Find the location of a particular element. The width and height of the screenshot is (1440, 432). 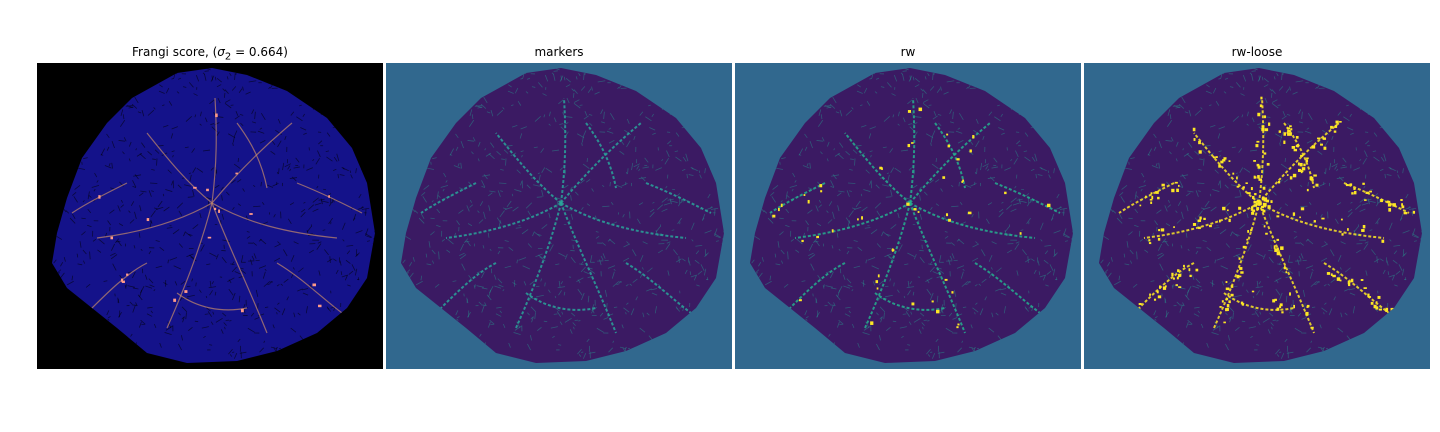

panel-title: Frangi score, (σ2 = 0.664) is located at coordinates (210, 54).